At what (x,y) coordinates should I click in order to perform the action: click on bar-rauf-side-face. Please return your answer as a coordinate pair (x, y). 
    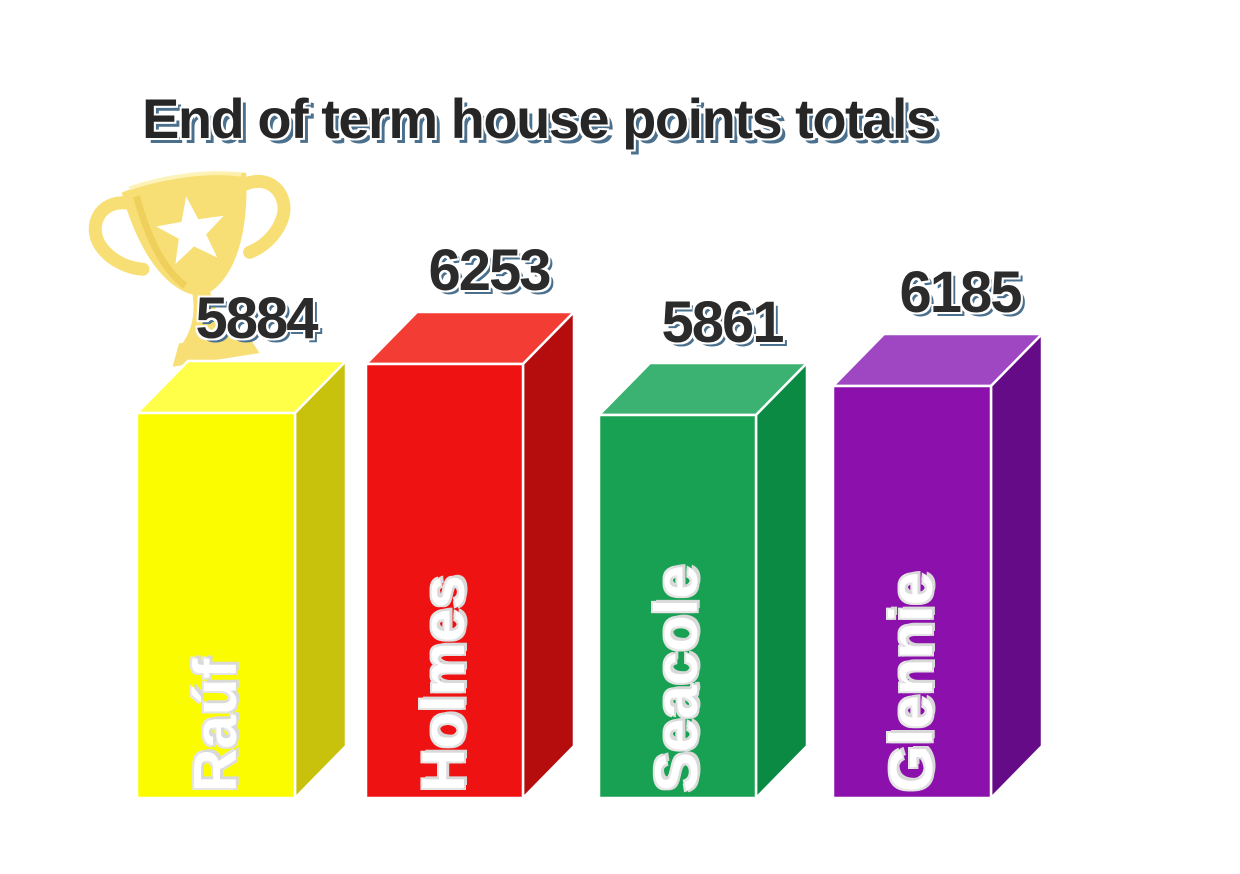
    Looking at the image, I should click on (320, 579).